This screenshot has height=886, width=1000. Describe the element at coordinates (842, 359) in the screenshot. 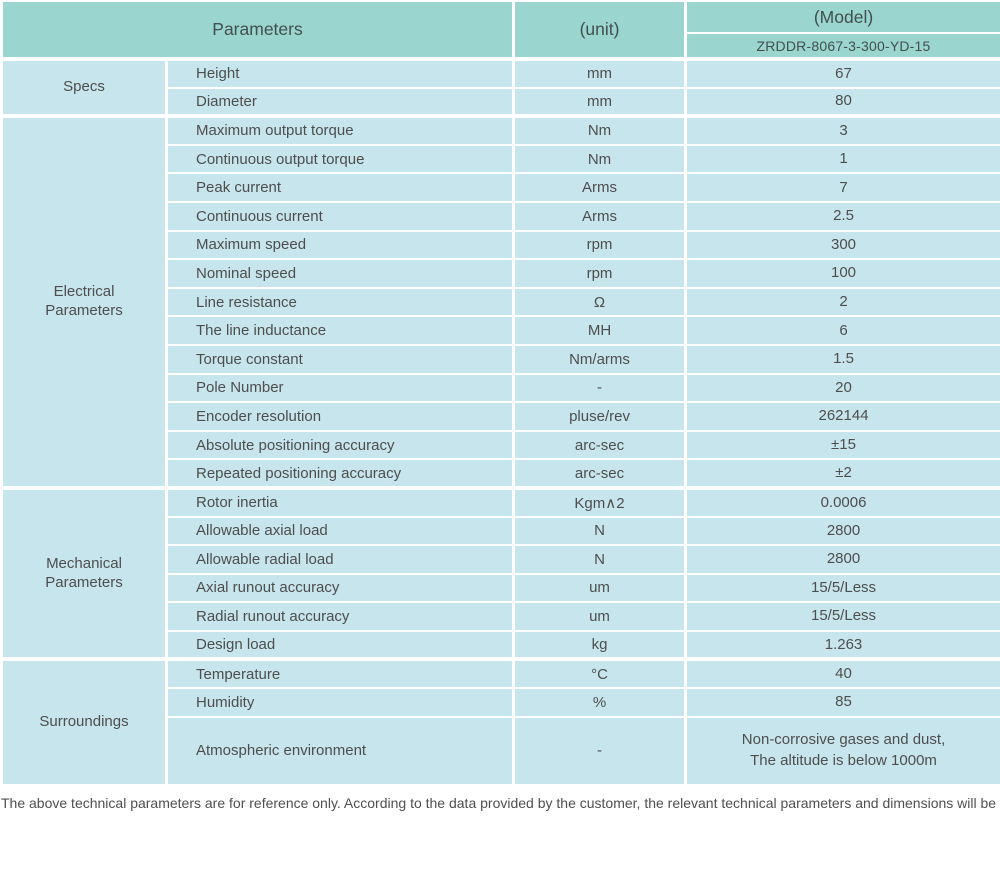

I see `value-cell: 1.5` at that location.